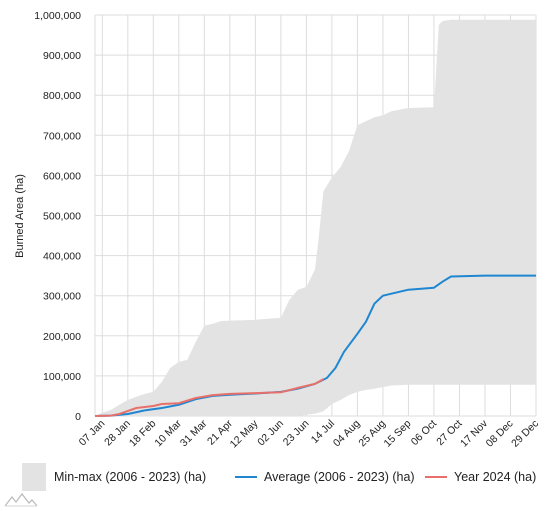 The image size is (554, 511). I want to click on x-tick-label: 08 Dec, so click(500, 434).